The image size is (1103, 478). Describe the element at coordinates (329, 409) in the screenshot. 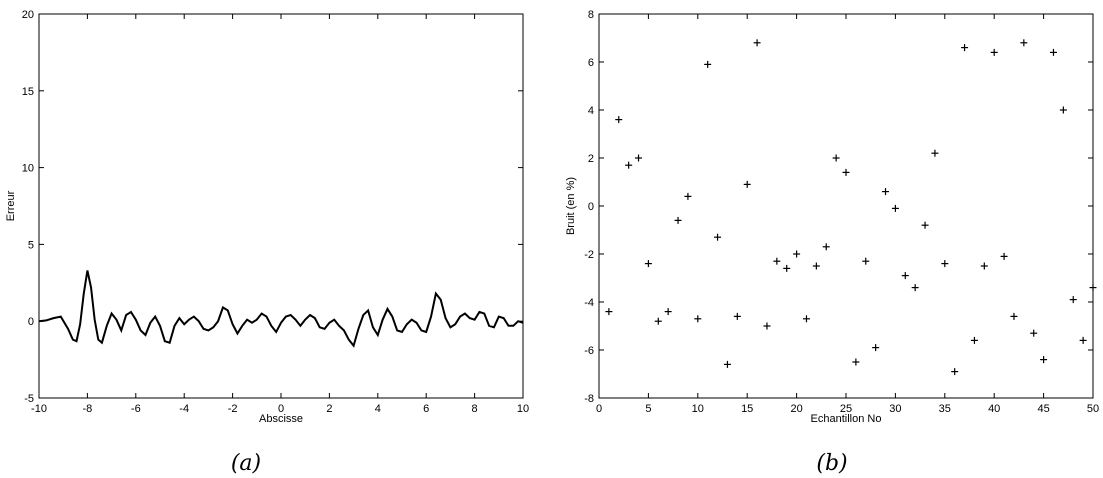

I see `a-x-tick-label: 2` at that location.